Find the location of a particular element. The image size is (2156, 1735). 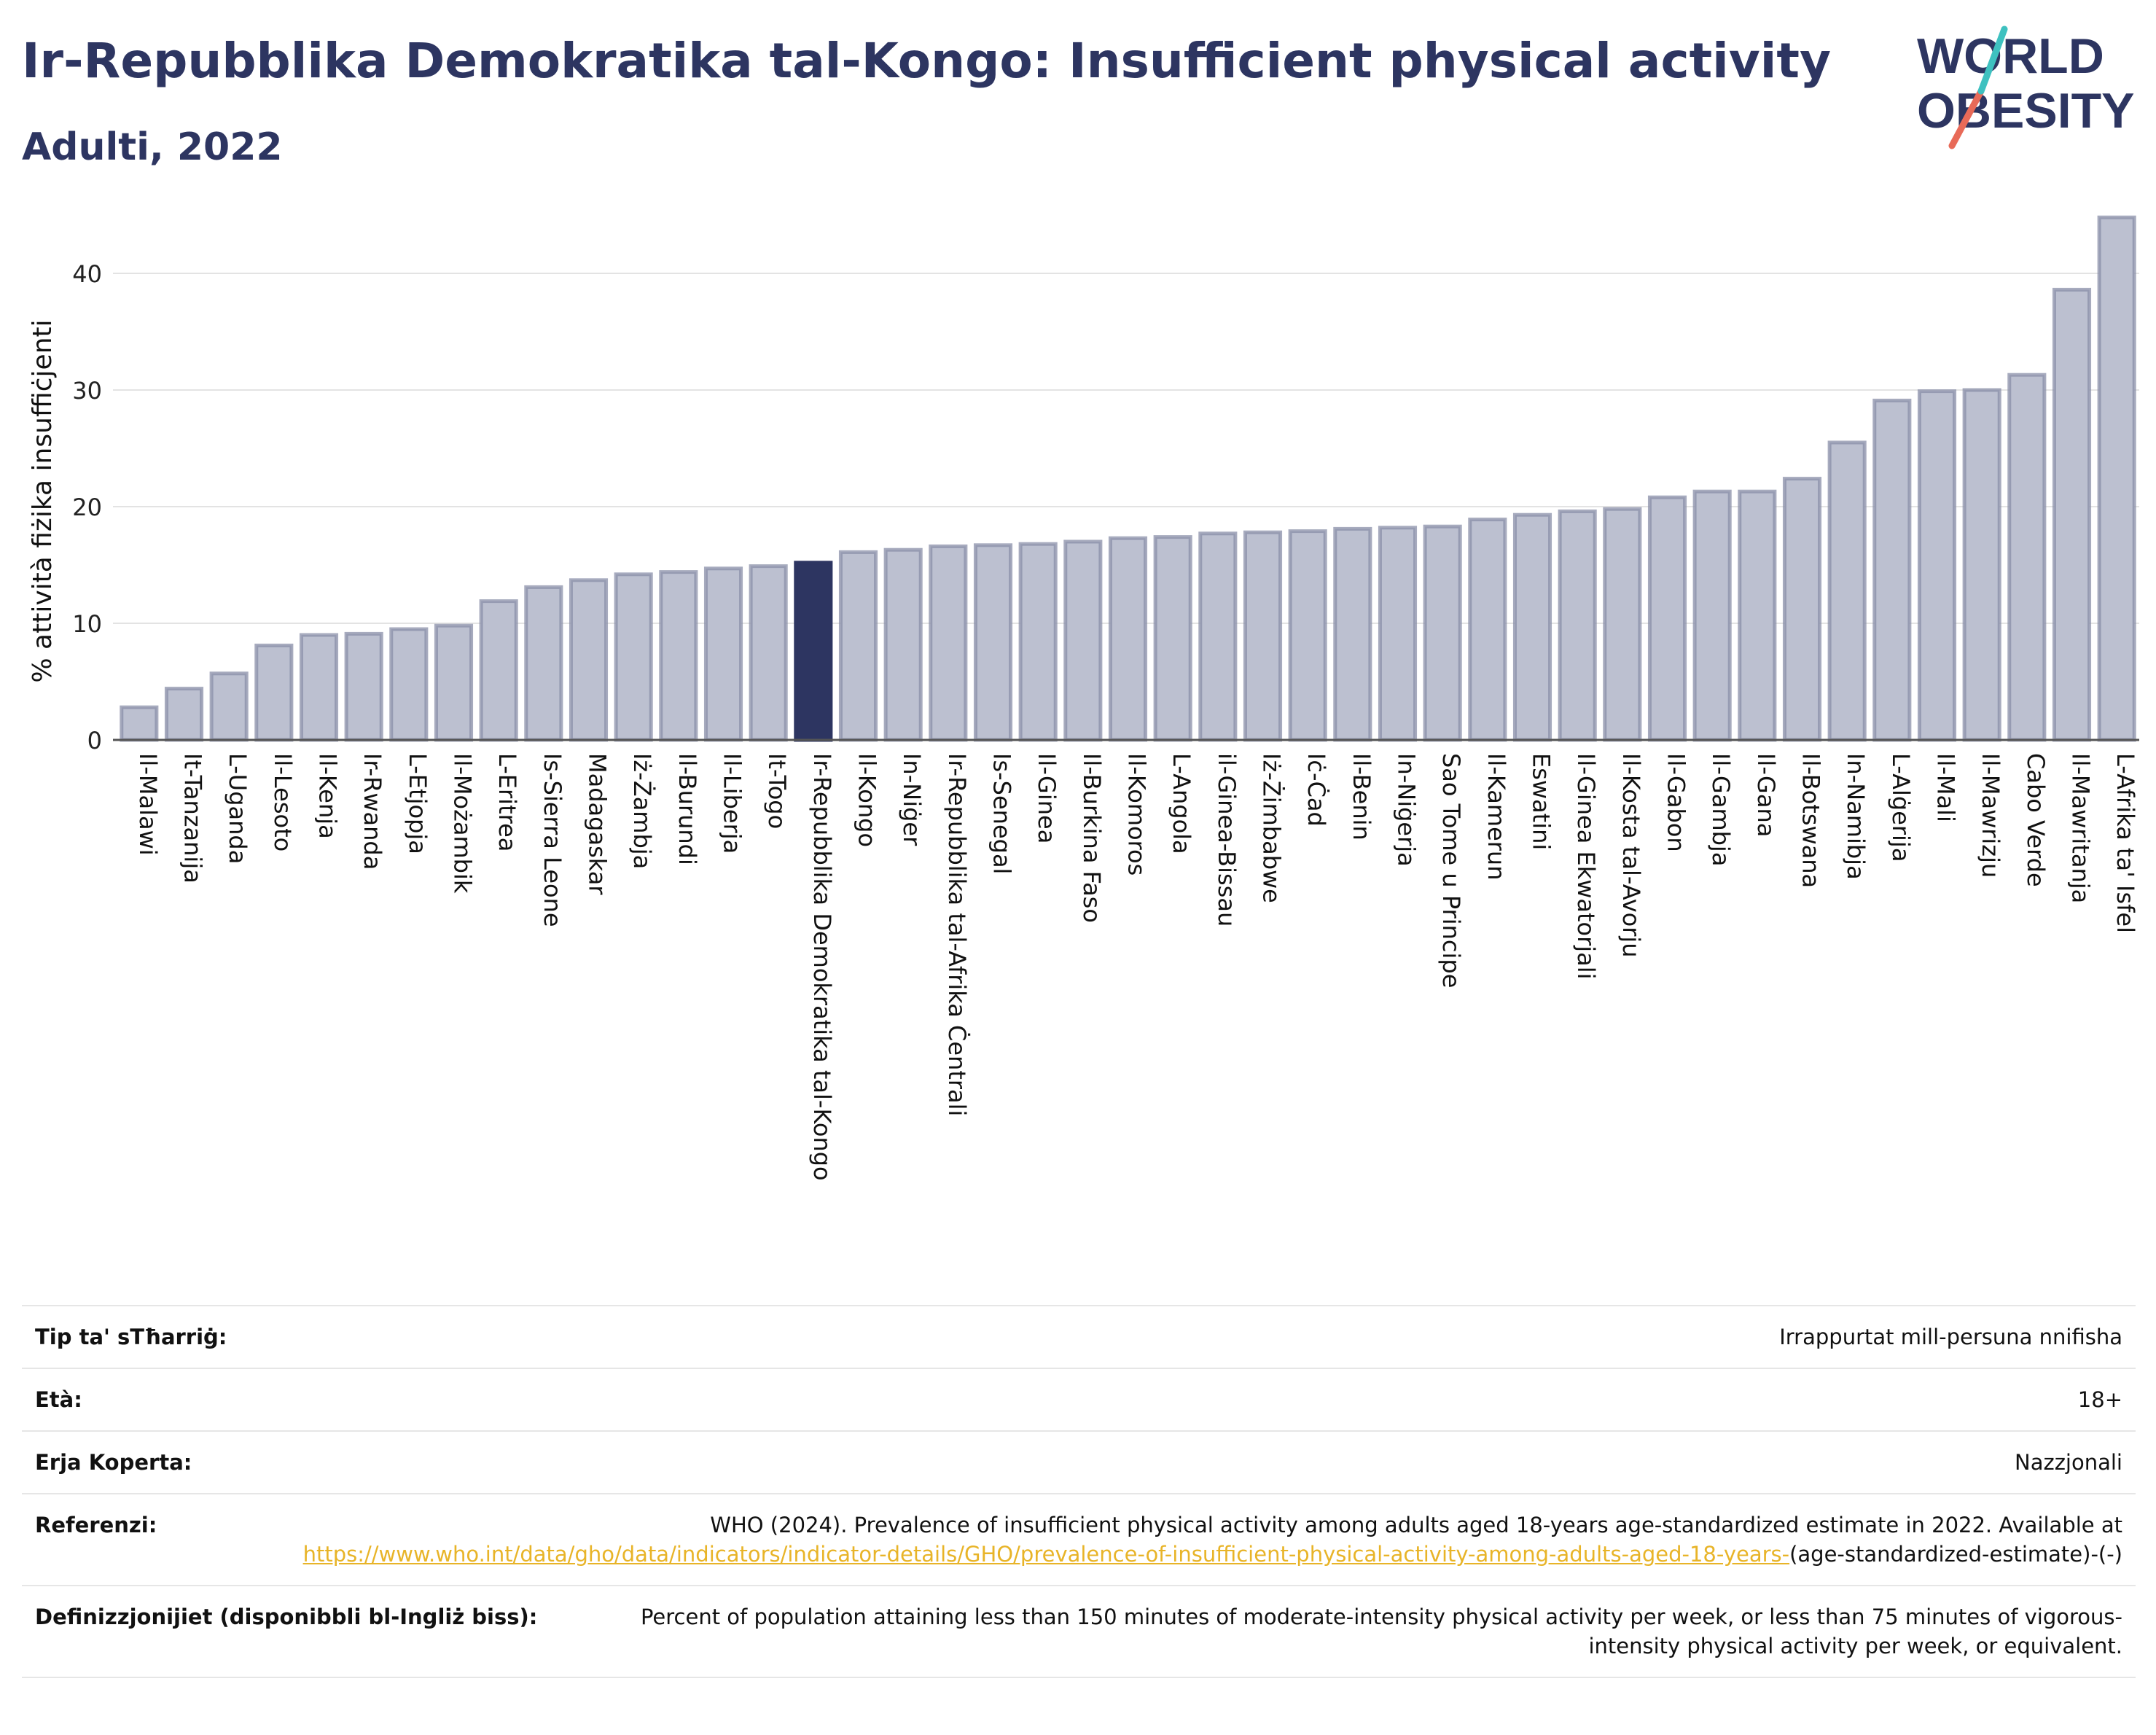

logo-slash-teal is located at coordinates (1992, 60).